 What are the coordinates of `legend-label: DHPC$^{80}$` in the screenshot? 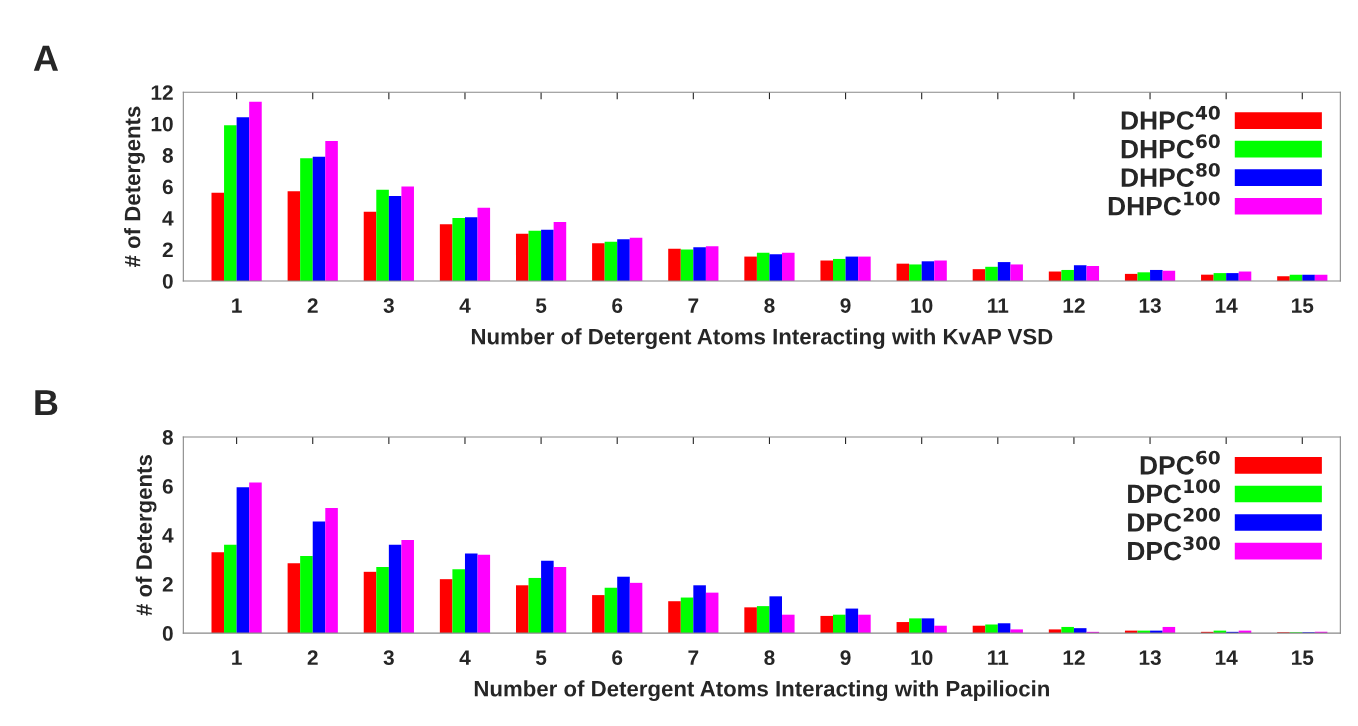 It's located at (1170, 174).